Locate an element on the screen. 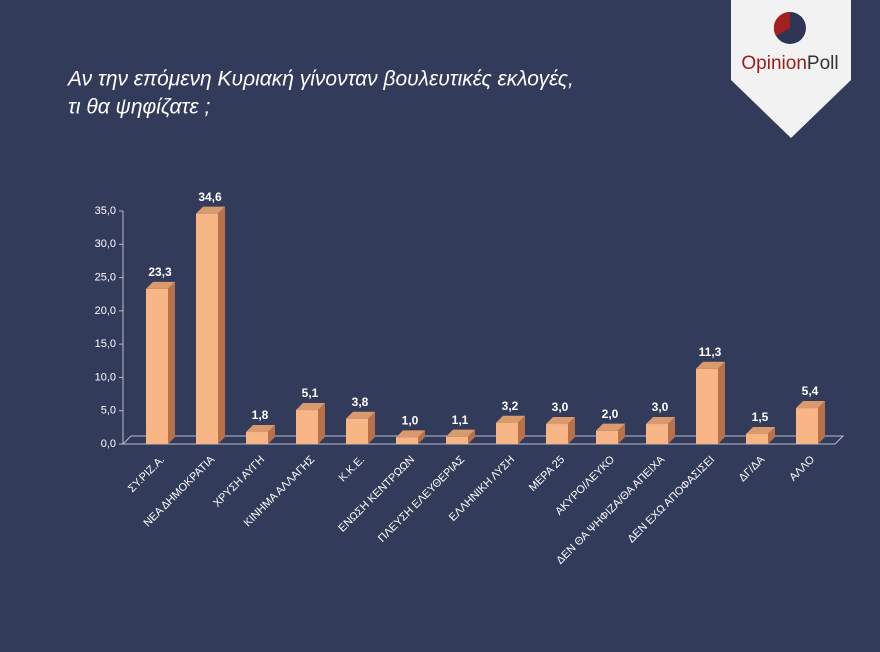  y-tick-label: 0,0 is located at coordinates (108, 444).